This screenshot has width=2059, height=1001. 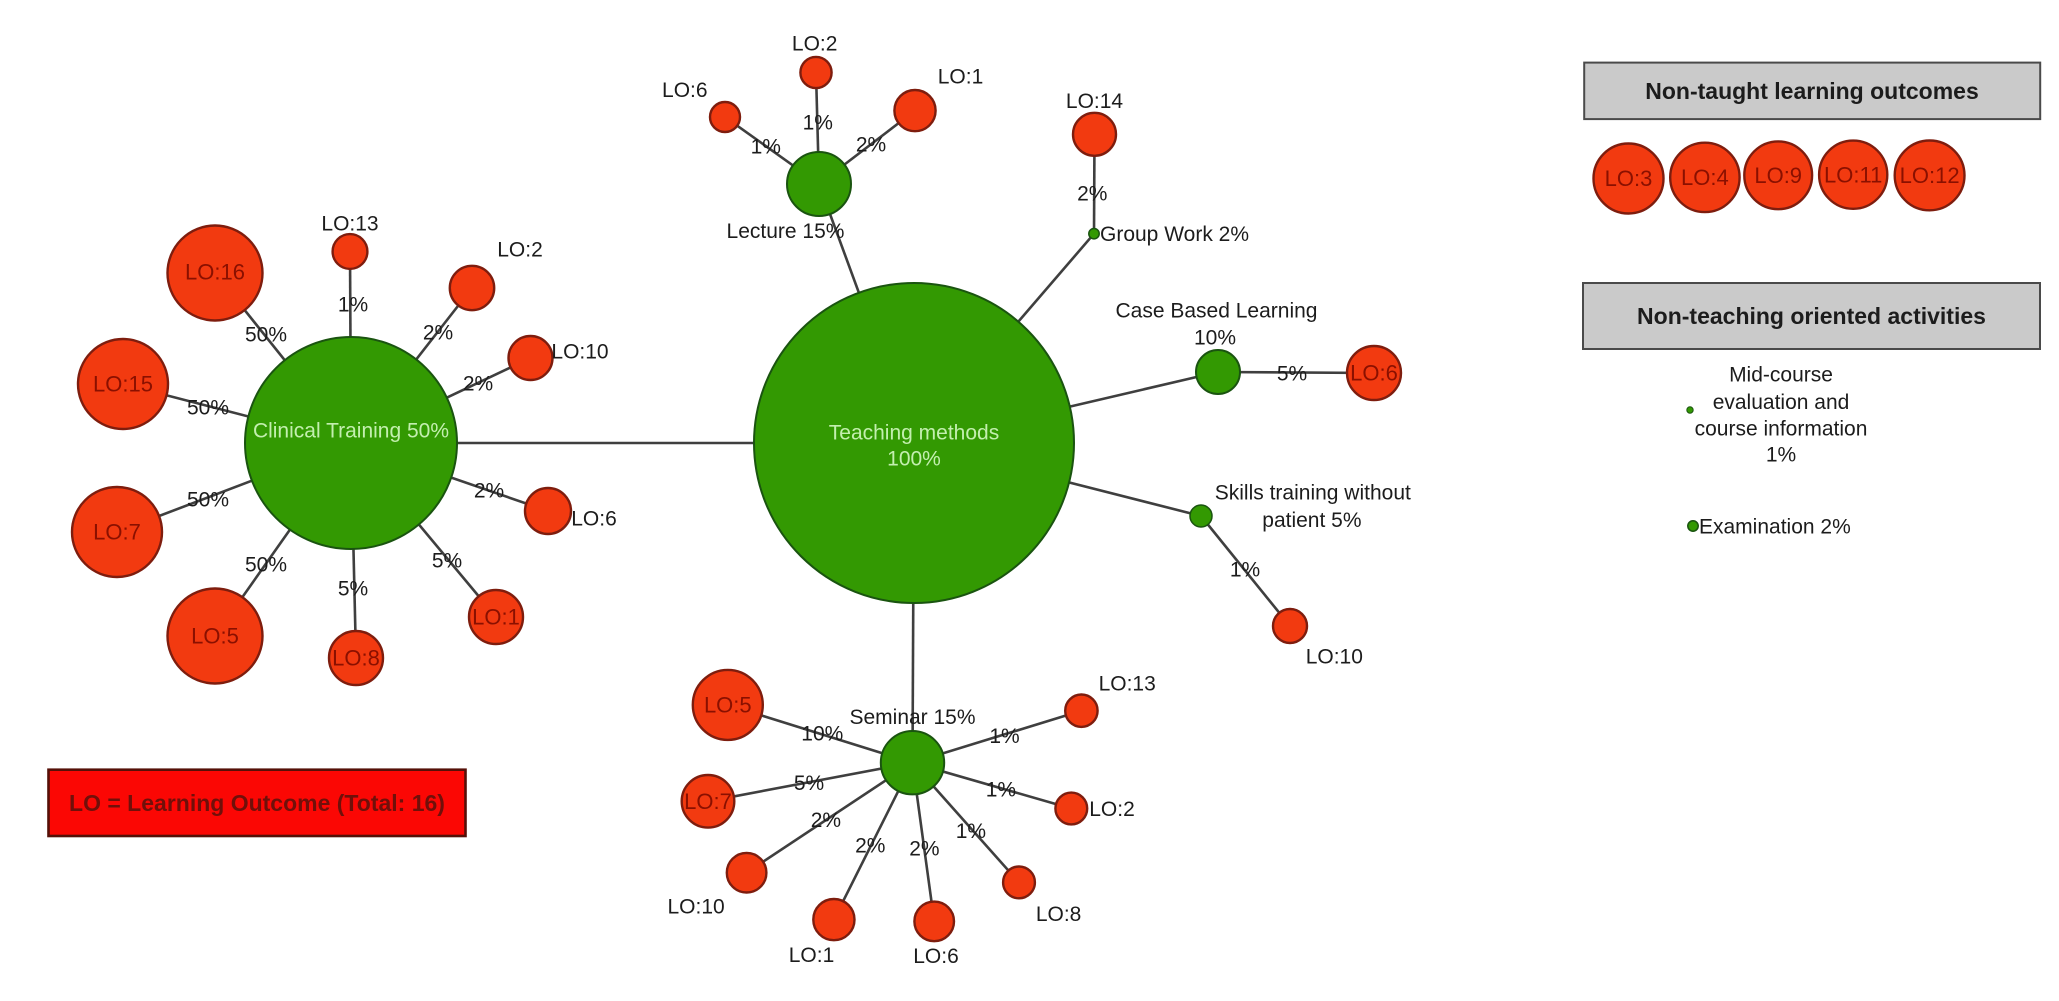 What do you see at coordinates (914, 432) in the screenshot?
I see `svg-text: Teaching methods` at bounding box center [914, 432].